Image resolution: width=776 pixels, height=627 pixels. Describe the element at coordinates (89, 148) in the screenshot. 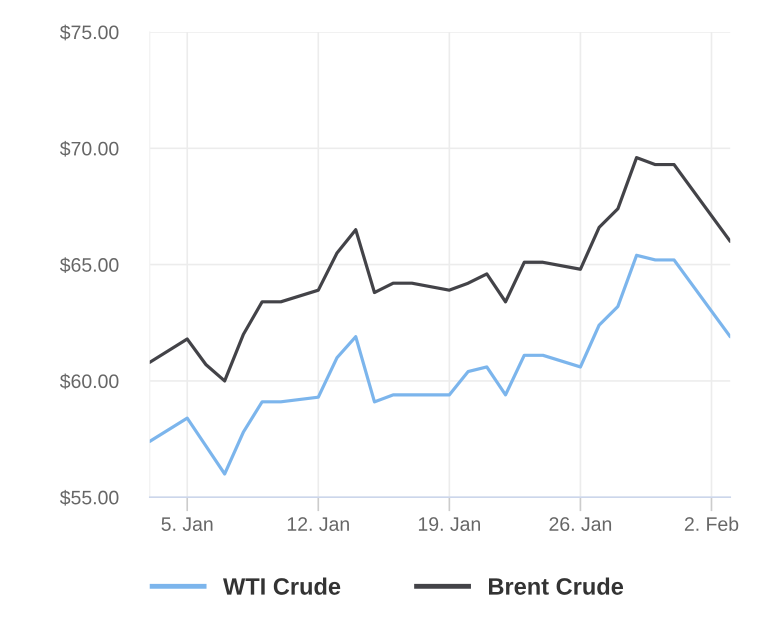

I see `y-tick-label: $70.00` at that location.